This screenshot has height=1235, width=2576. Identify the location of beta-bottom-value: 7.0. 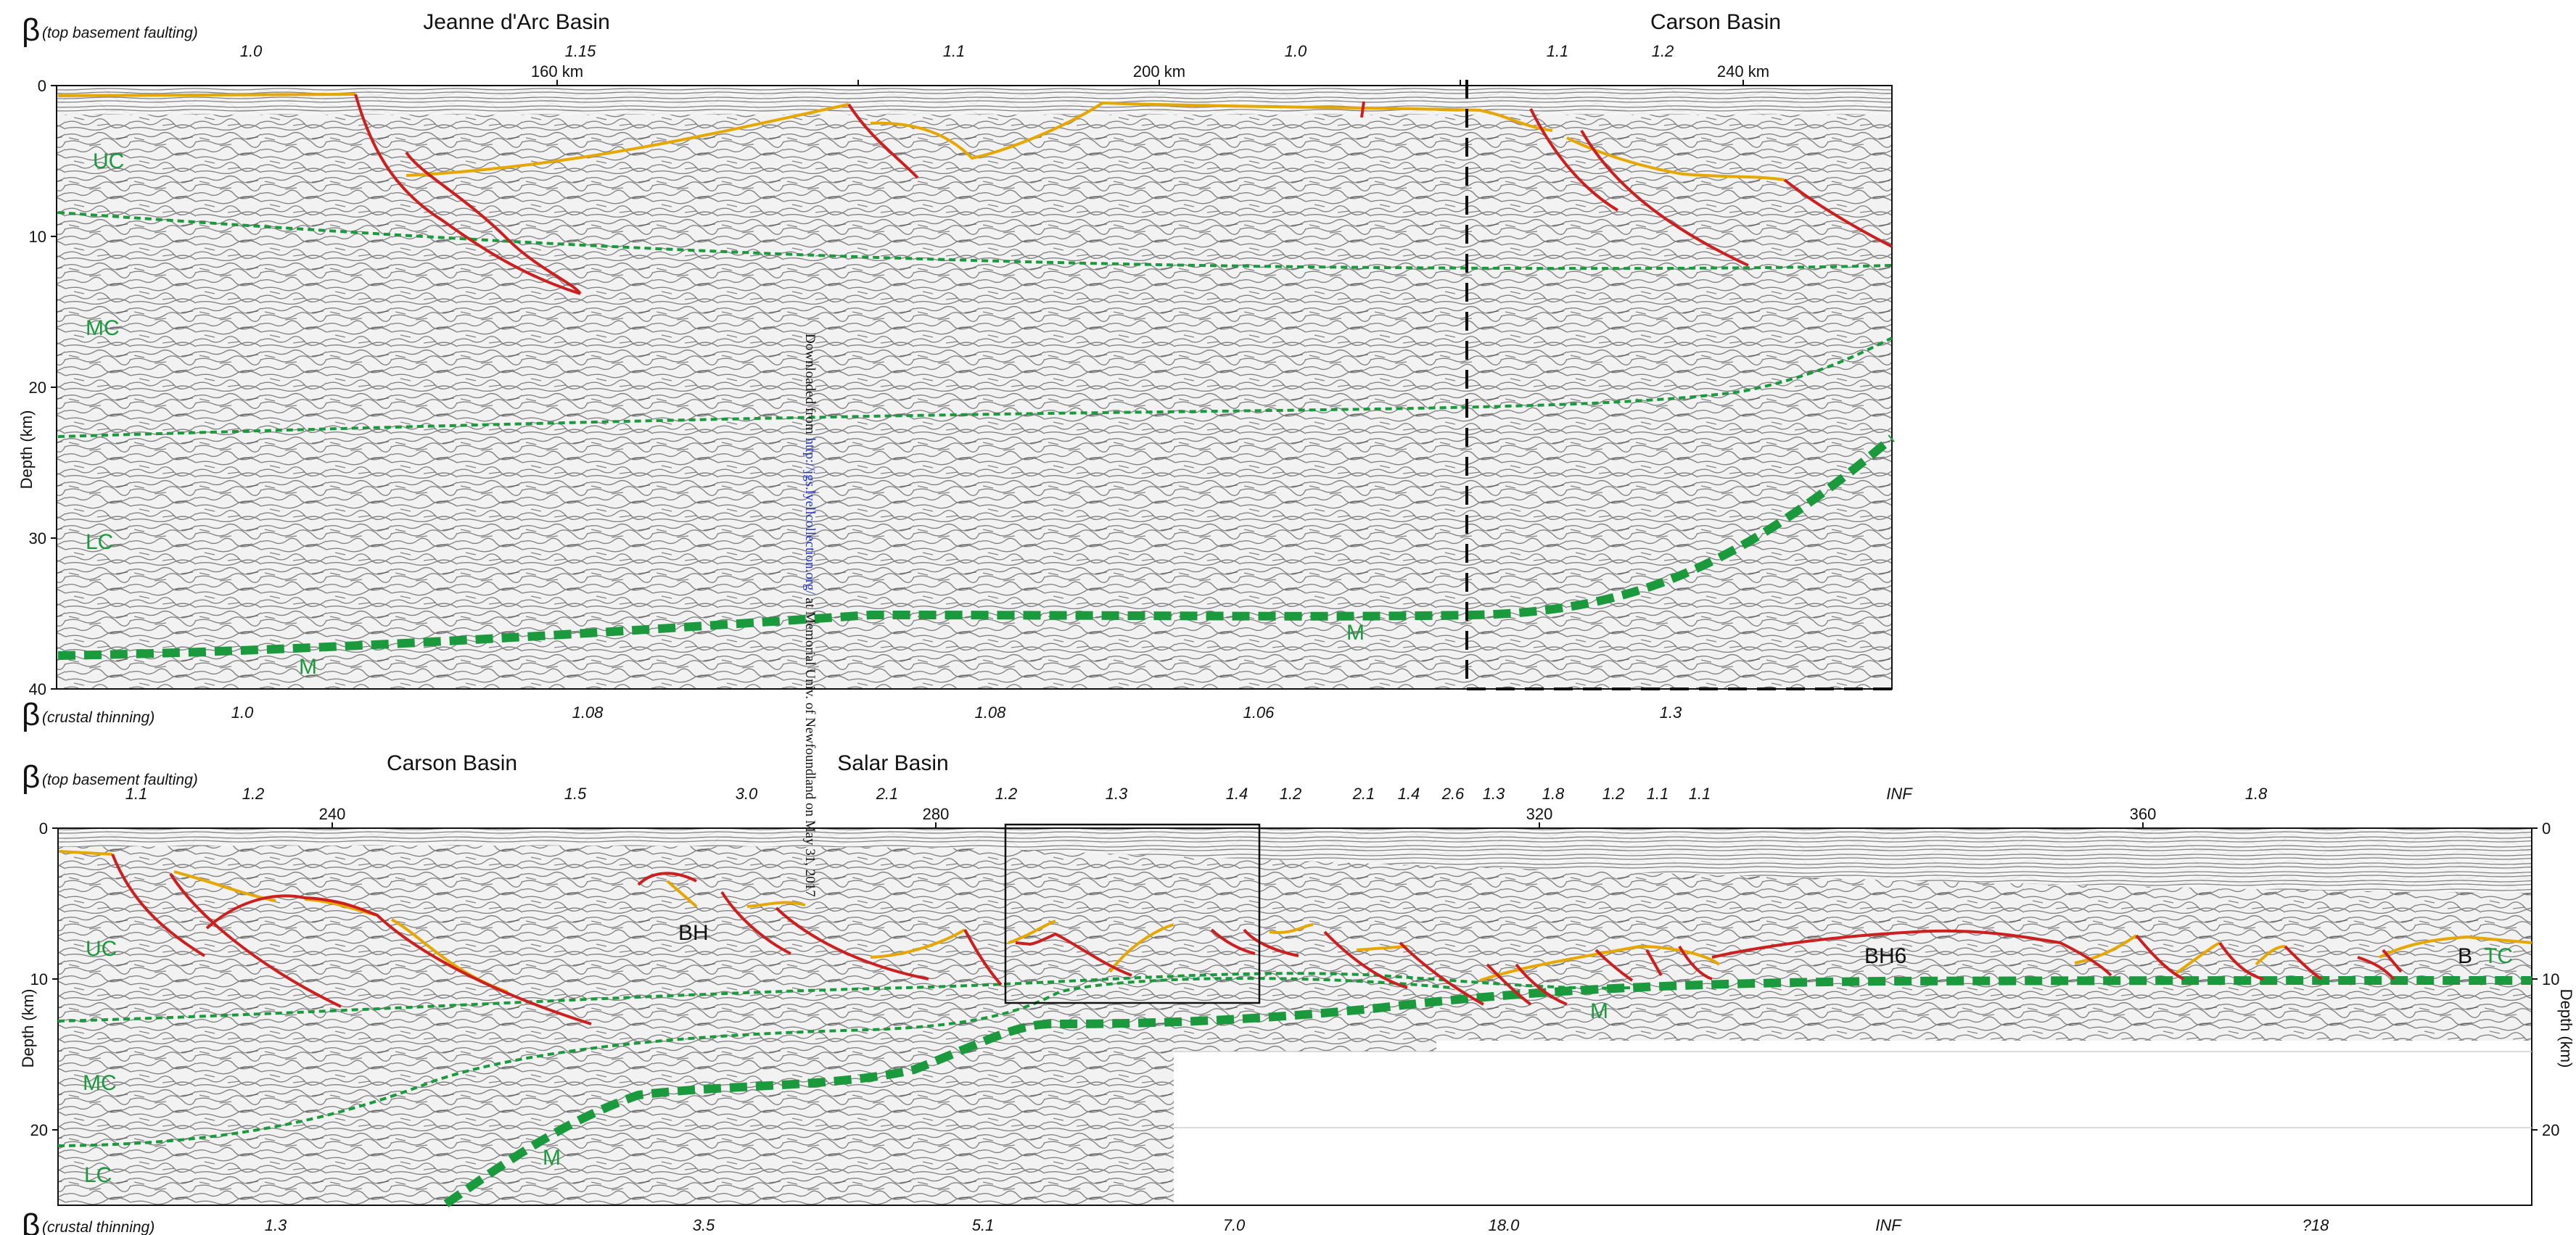
(1234, 1225).